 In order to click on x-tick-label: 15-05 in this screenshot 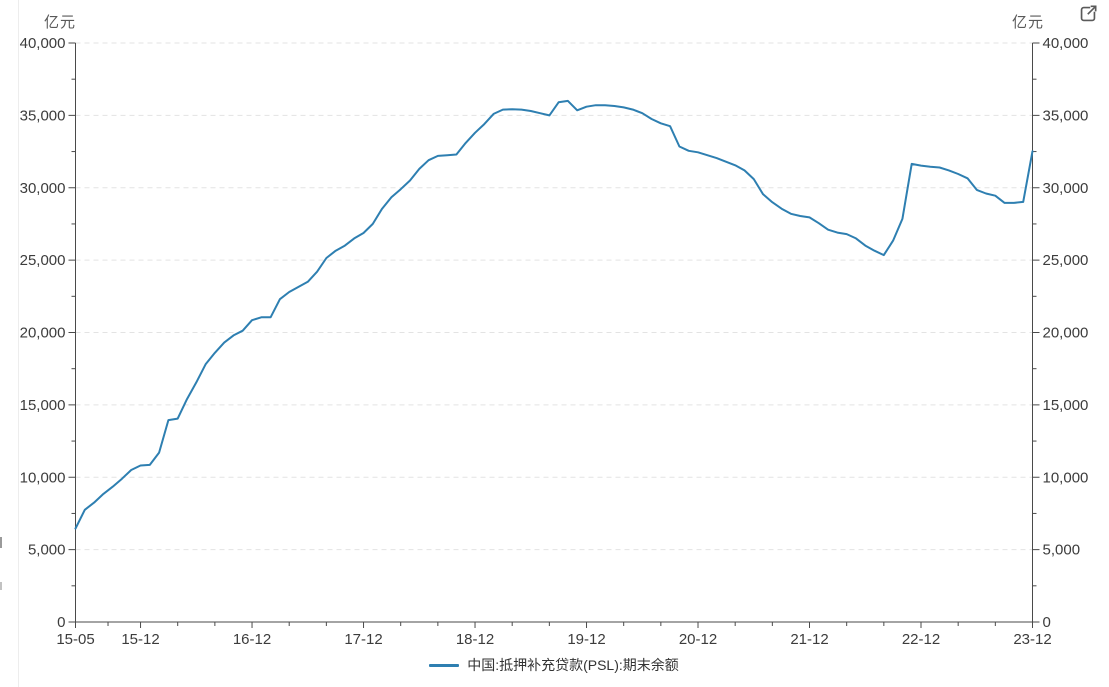, I will do `click(75, 639)`.